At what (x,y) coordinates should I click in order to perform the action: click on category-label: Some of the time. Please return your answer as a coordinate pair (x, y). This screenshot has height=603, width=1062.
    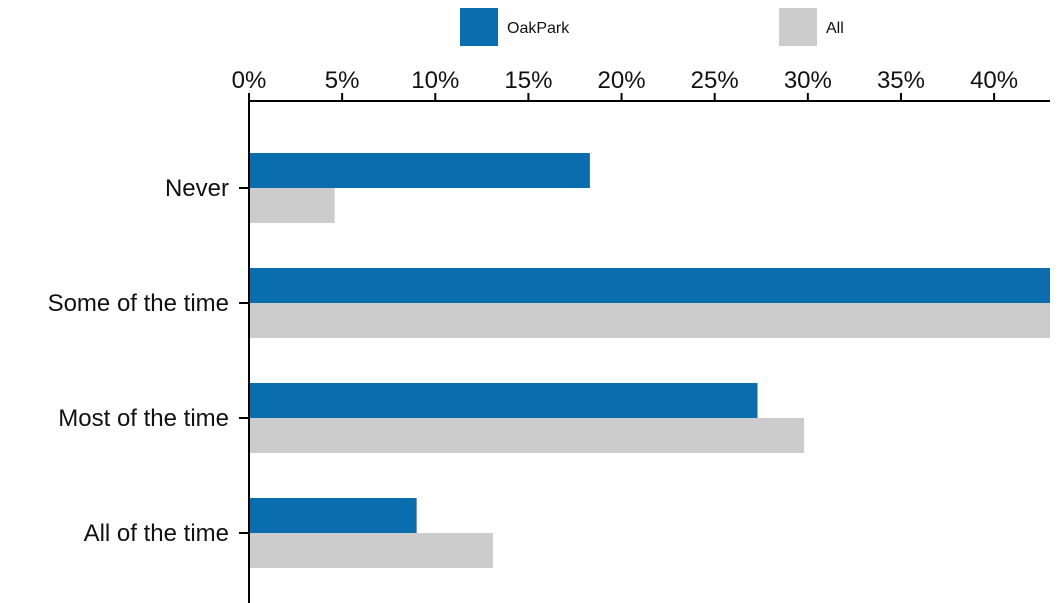
    Looking at the image, I should click on (138, 303).